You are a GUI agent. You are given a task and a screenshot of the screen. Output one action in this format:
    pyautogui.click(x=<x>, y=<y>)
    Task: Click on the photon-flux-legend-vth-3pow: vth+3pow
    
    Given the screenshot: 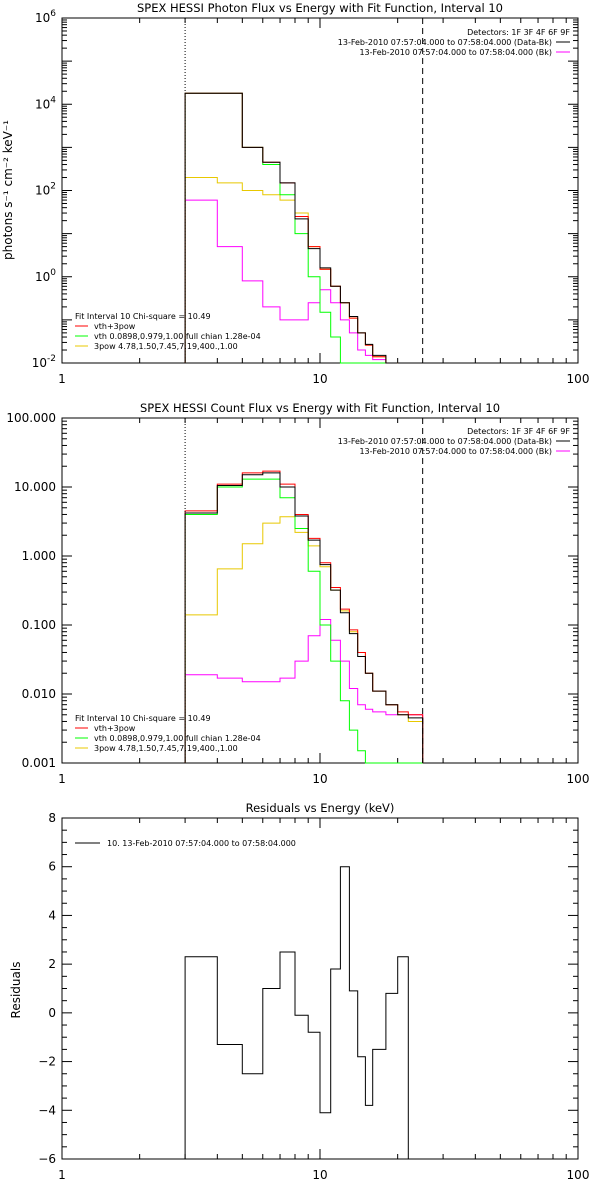 What is the action you would take?
    pyautogui.click(x=115, y=326)
    